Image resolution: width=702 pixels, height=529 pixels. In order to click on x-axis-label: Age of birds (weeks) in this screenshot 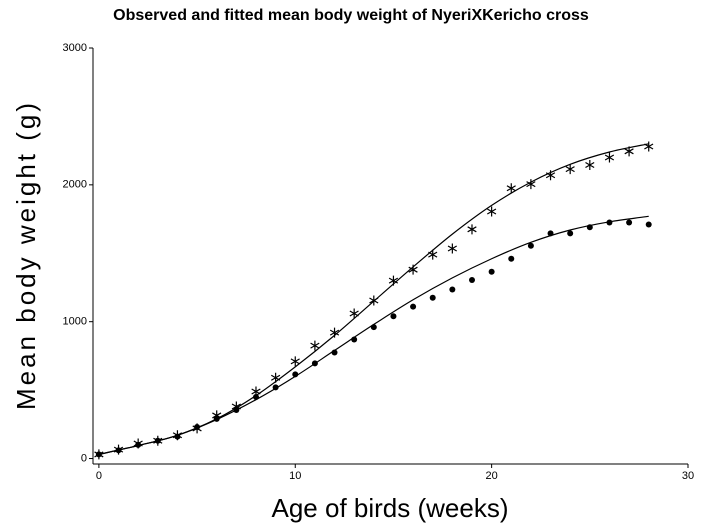, I will do `click(390, 508)`.